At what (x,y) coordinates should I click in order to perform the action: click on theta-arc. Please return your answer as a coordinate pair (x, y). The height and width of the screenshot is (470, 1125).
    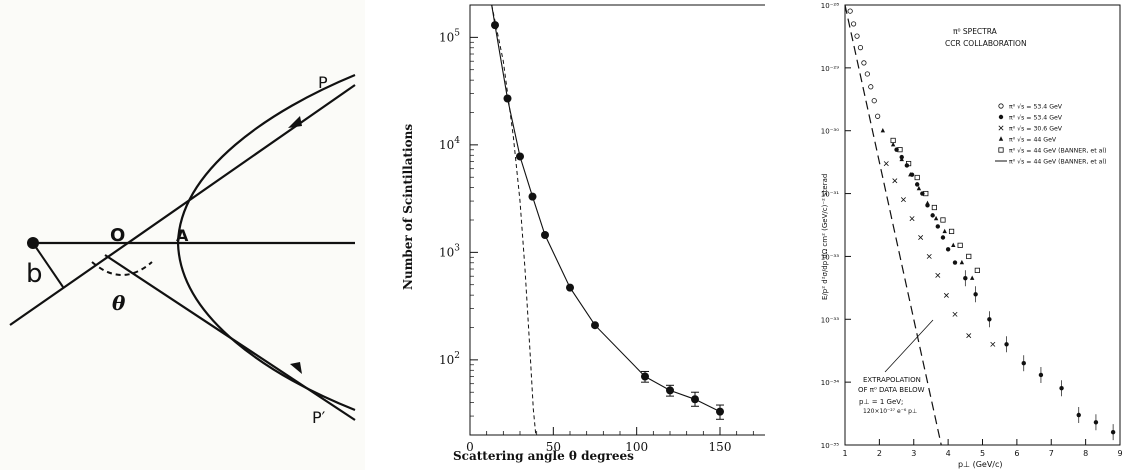
    Looking at the image, I should click on (122, 268).